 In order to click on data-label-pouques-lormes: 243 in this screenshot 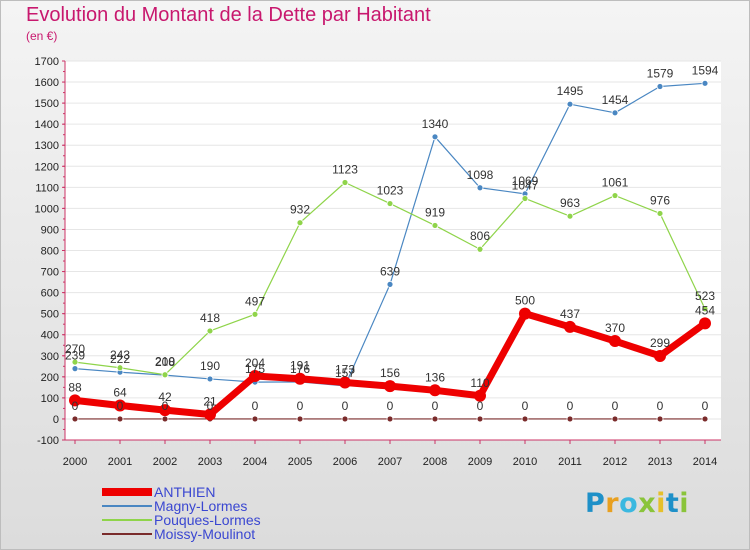, I will do `click(120, 355)`.